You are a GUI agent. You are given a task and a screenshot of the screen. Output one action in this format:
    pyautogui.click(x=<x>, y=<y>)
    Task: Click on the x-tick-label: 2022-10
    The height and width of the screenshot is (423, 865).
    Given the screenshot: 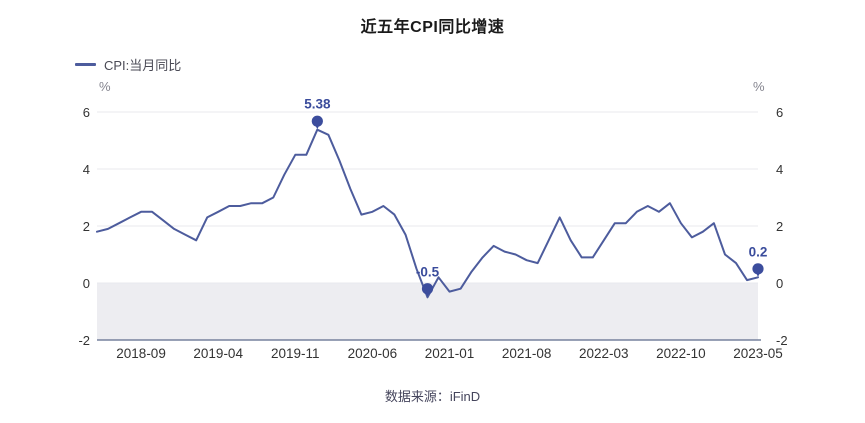 What is the action you would take?
    pyautogui.click(x=681, y=353)
    